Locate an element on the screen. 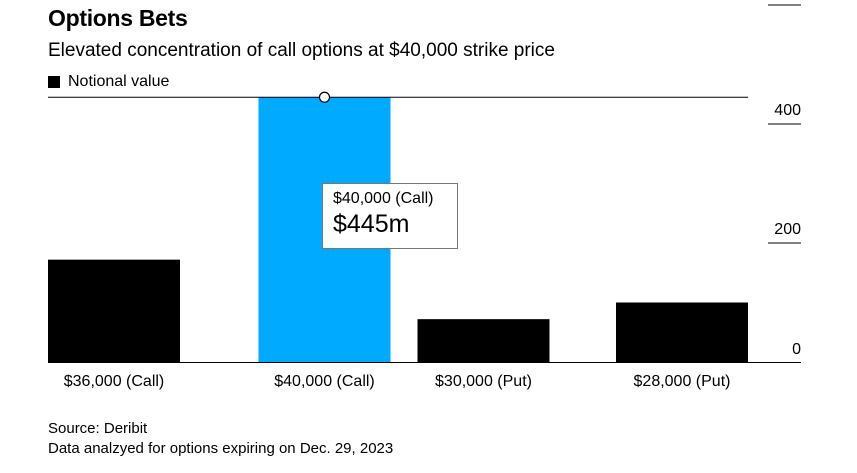 This screenshot has width=857, height=473. x-tick-label: $40,000 (Call) is located at coordinates (324, 381).